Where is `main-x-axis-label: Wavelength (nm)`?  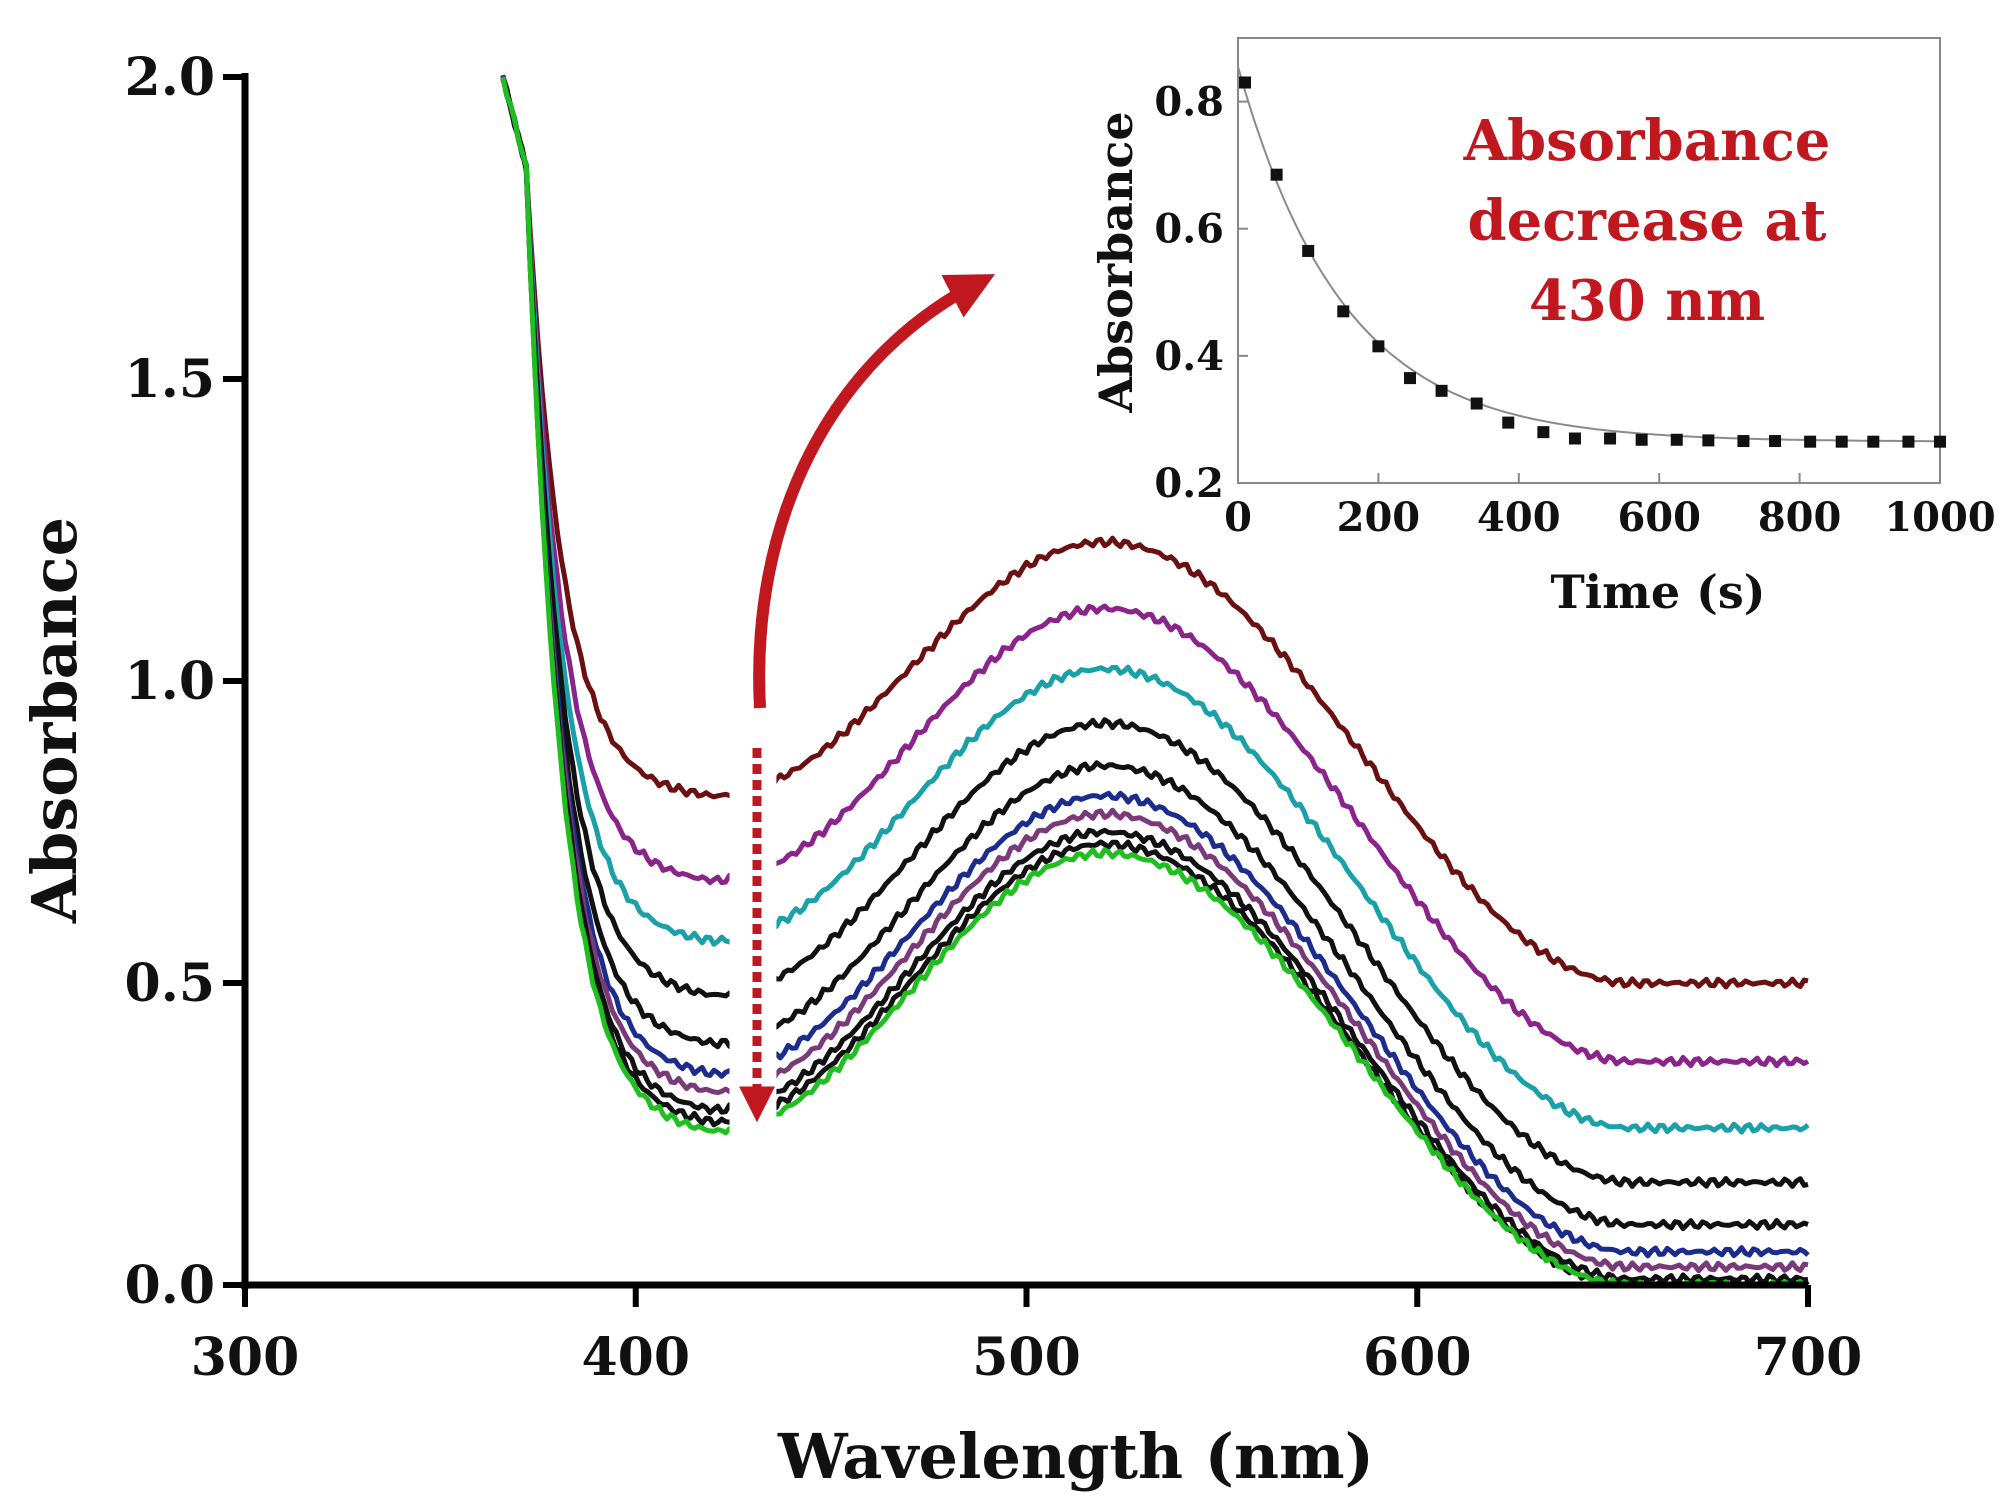
main-x-axis-label: Wavelength (nm) is located at coordinates (1075, 1456).